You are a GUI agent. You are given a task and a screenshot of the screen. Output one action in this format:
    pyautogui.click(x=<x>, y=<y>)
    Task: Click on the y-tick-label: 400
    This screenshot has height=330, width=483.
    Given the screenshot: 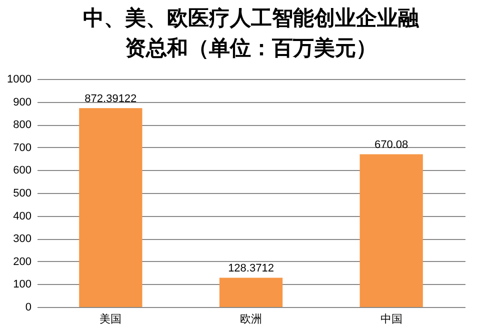 What is the action you would take?
    pyautogui.click(x=22, y=216)
    